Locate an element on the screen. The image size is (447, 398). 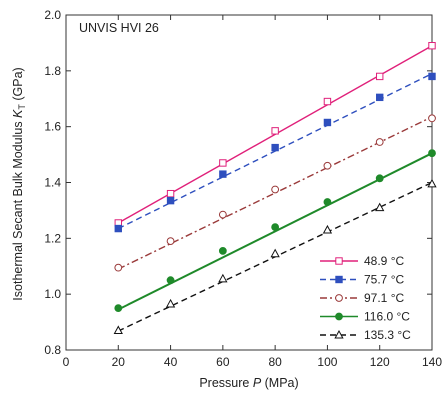
legend-label: 97.1 °C is located at coordinates (384, 298).